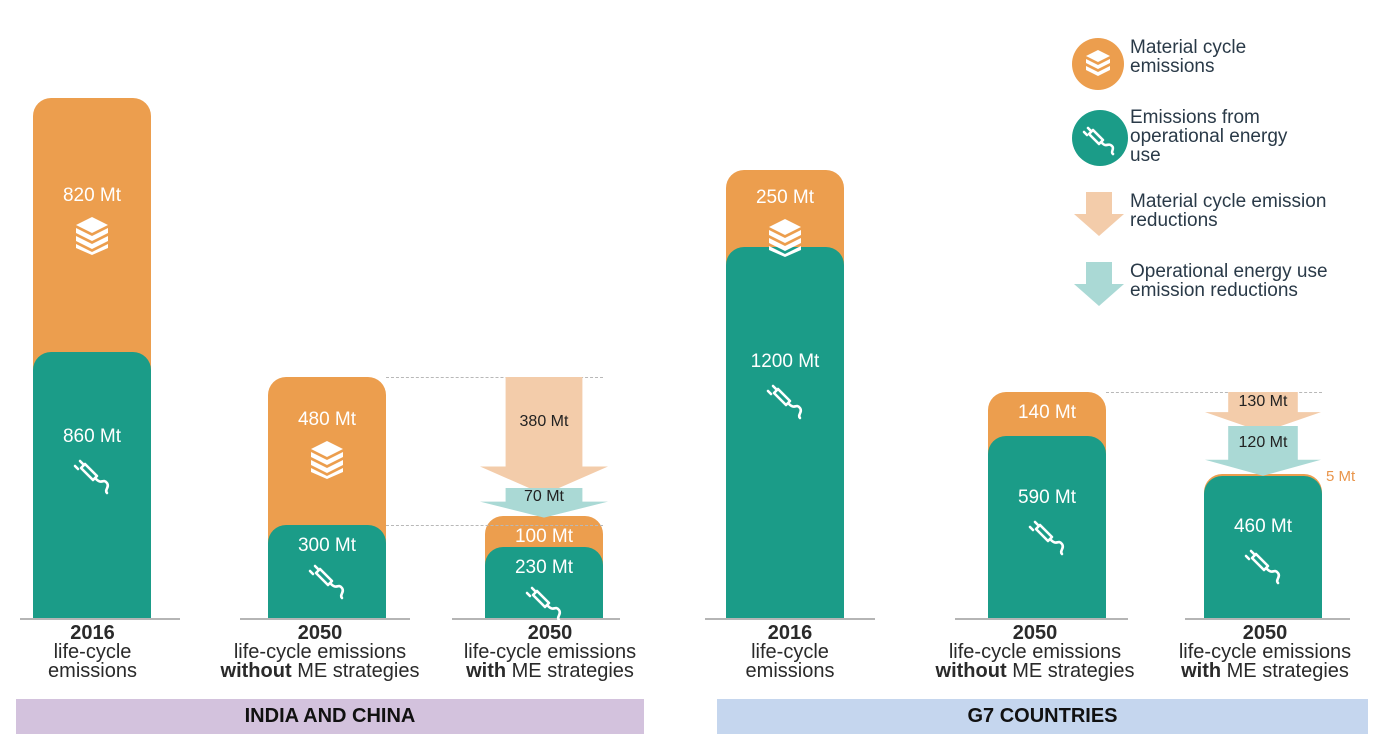  Describe the element at coordinates (785, 361) in the screenshot. I see `bar-value-label-operational: 1200 Mt` at that location.